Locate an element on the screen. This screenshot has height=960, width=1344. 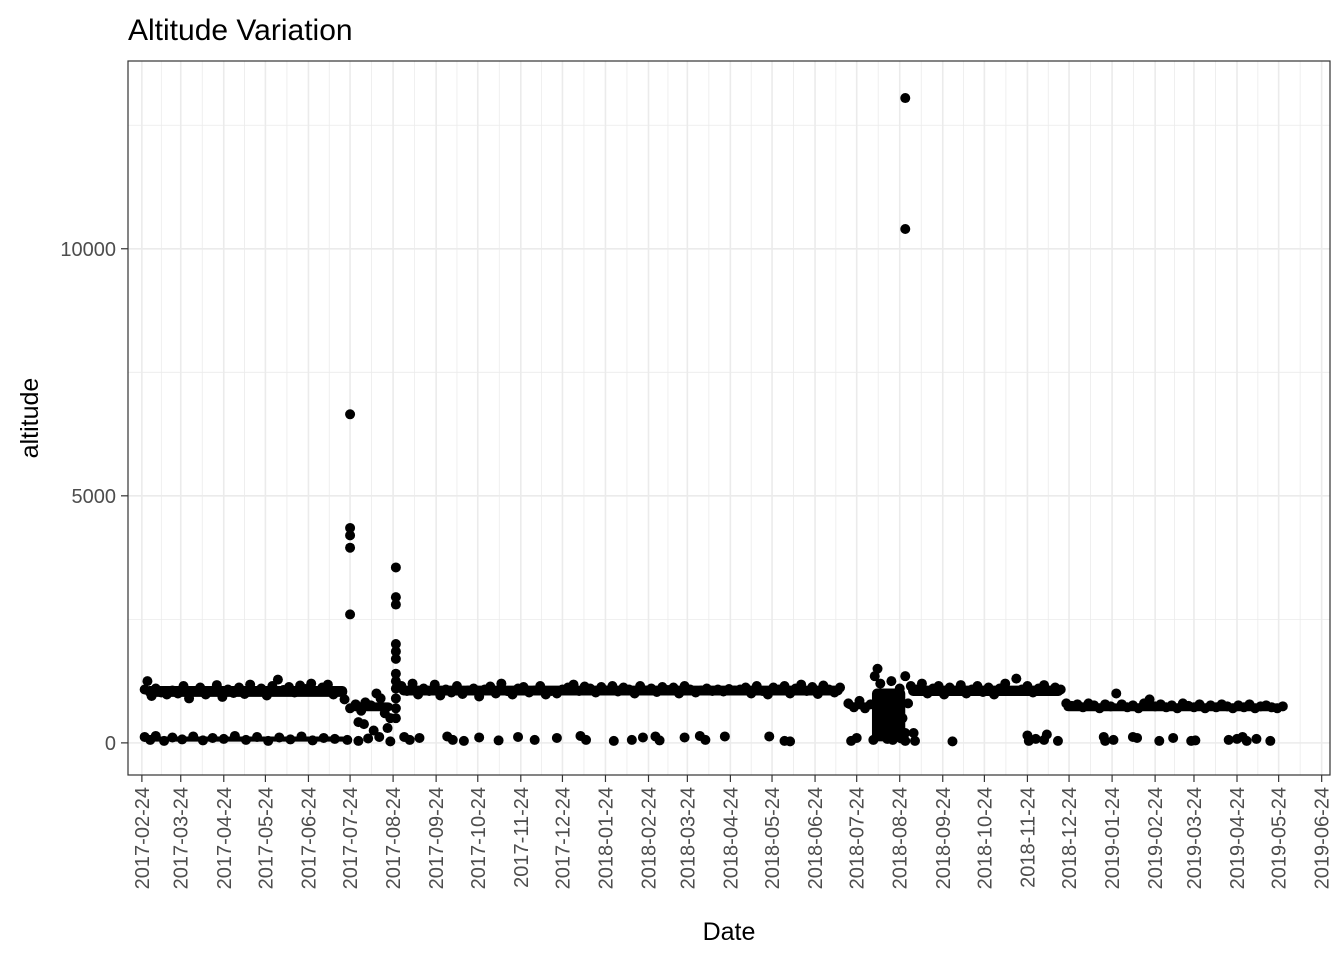
x-tick-label: 2017-11-24 is located at coordinates (522, 837).